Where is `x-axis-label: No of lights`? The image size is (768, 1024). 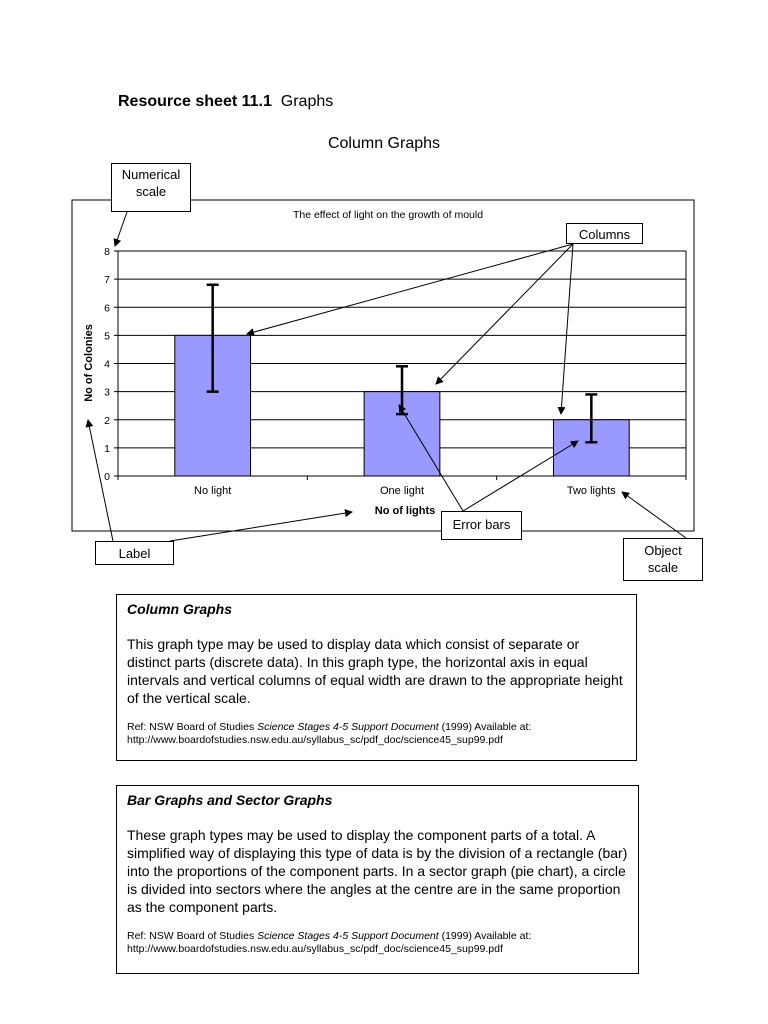
x-axis-label: No of lights is located at coordinates (405, 511).